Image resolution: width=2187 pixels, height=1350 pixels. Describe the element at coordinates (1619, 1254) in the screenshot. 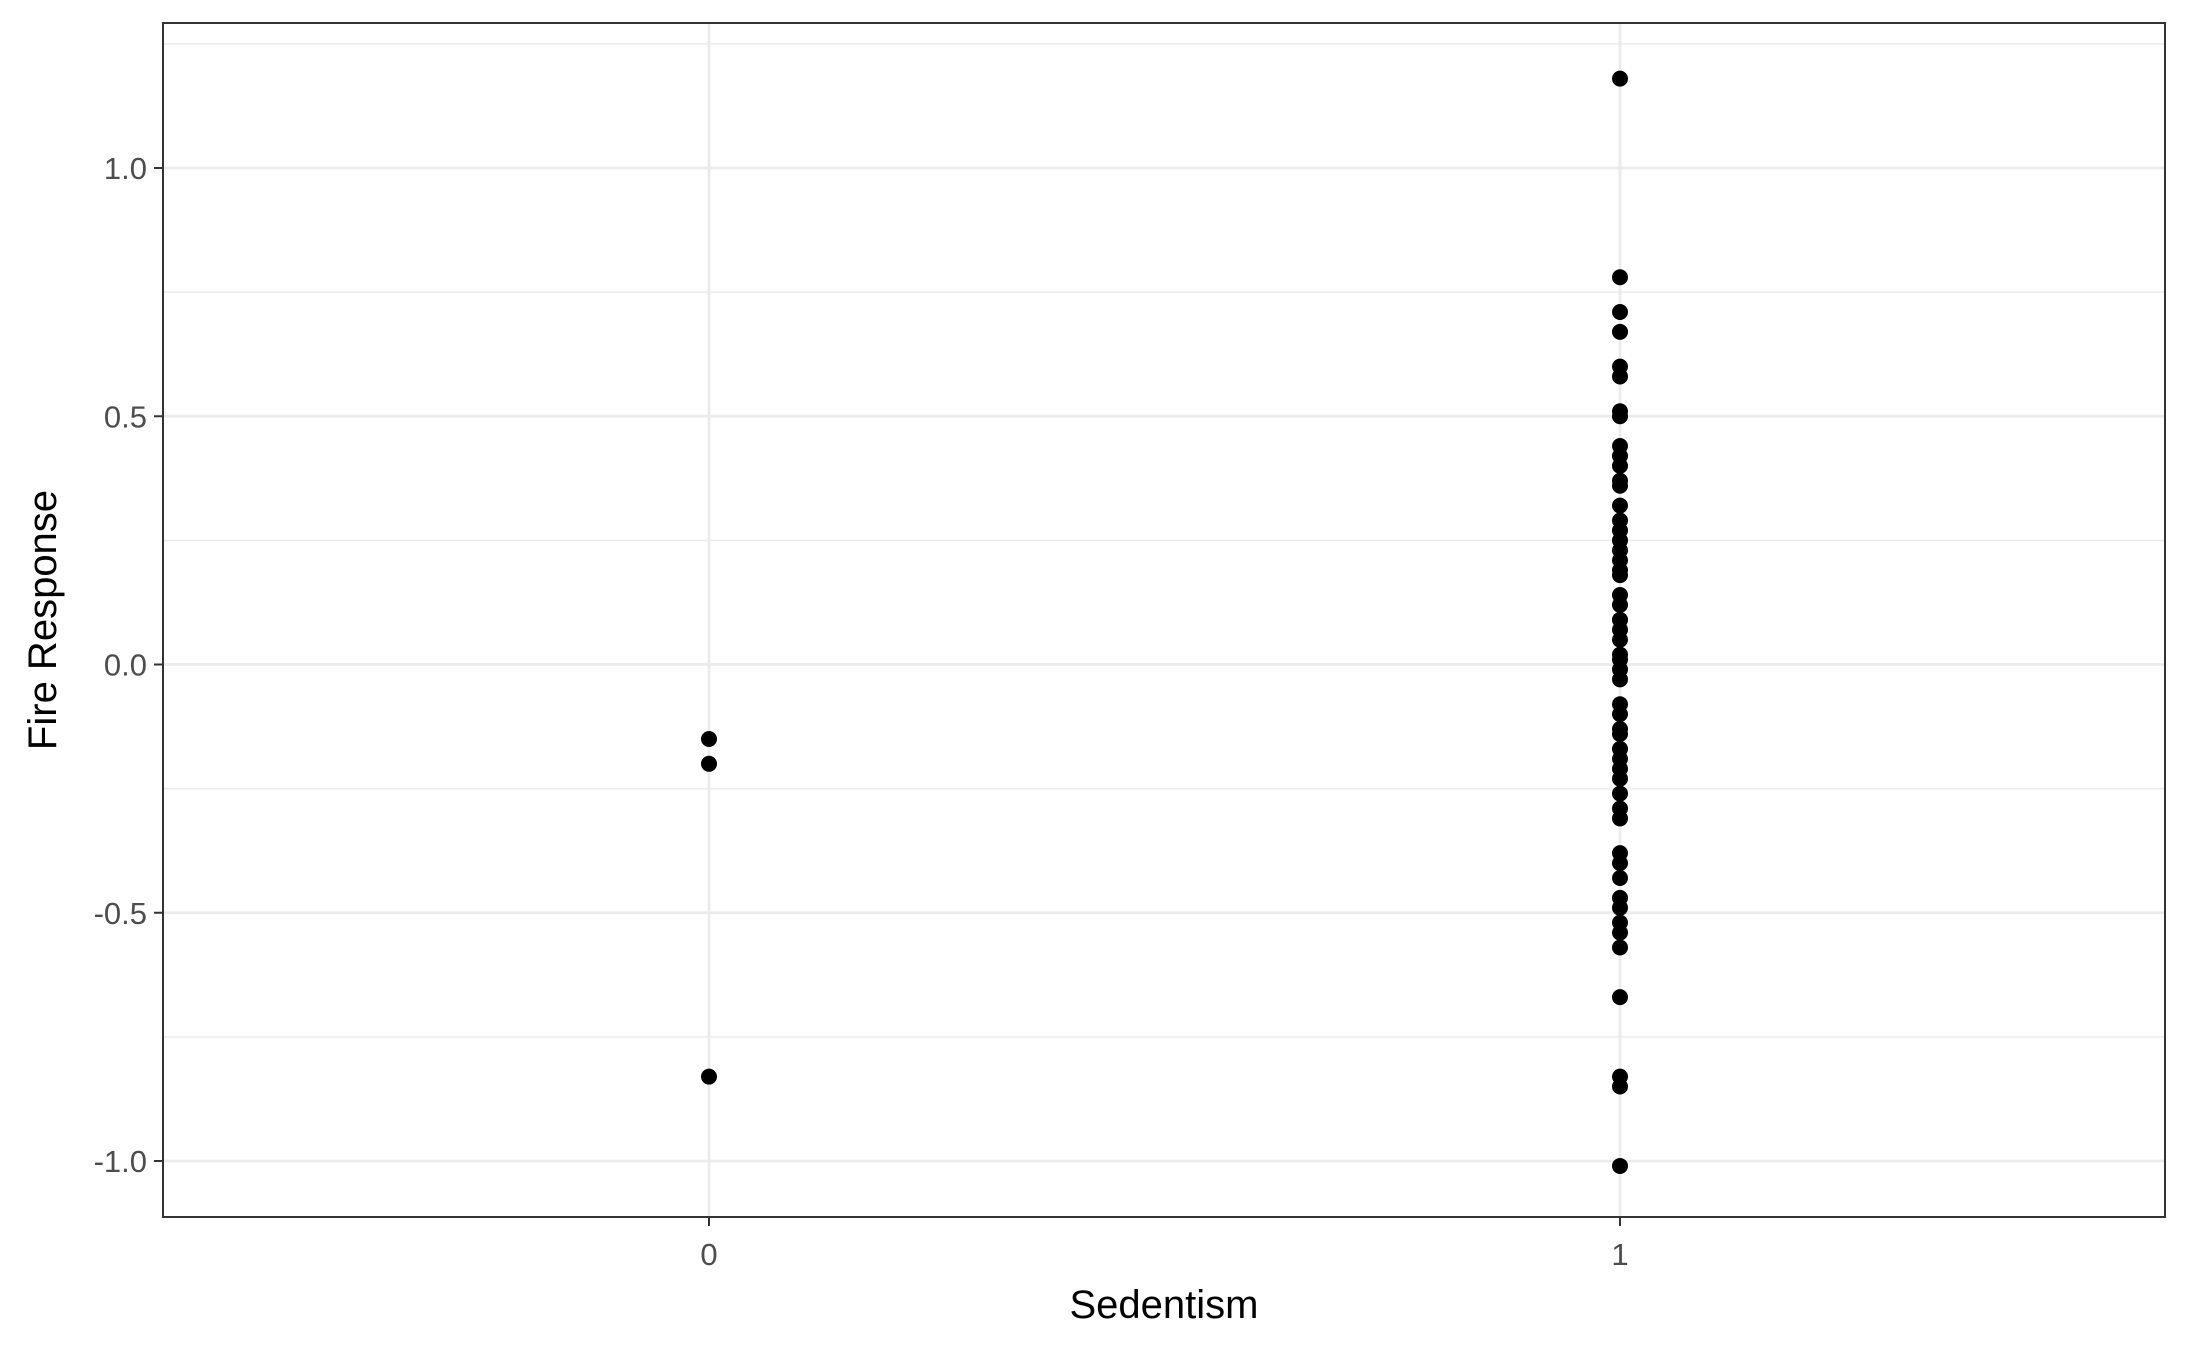

I see `x-tick-label: 1` at that location.